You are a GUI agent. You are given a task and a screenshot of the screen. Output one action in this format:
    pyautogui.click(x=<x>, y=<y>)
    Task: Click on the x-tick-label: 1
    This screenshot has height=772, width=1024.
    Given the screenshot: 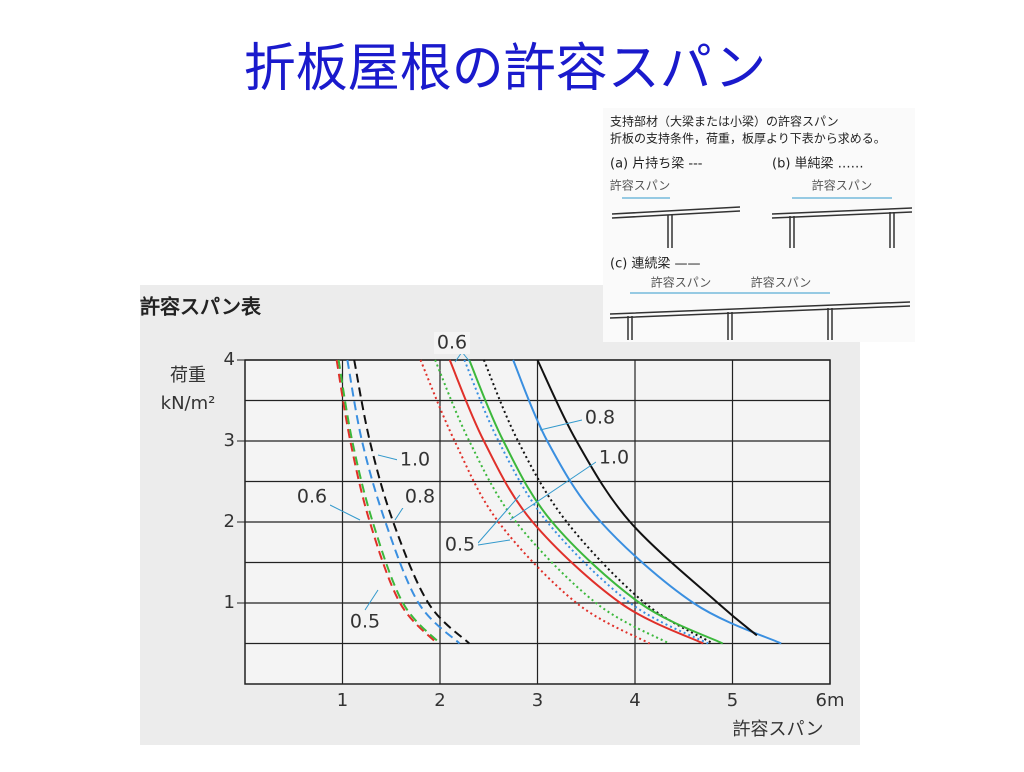 What is the action you would take?
    pyautogui.click(x=342, y=700)
    